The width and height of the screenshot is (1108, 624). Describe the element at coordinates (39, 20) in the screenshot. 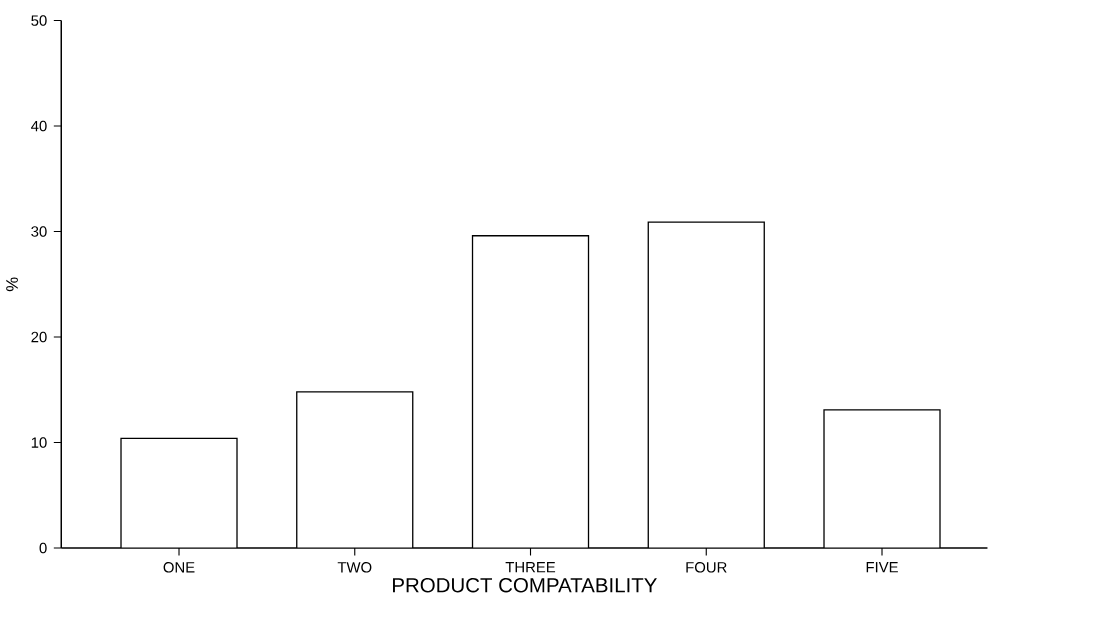

I see `y-tick-label: 50` at that location.